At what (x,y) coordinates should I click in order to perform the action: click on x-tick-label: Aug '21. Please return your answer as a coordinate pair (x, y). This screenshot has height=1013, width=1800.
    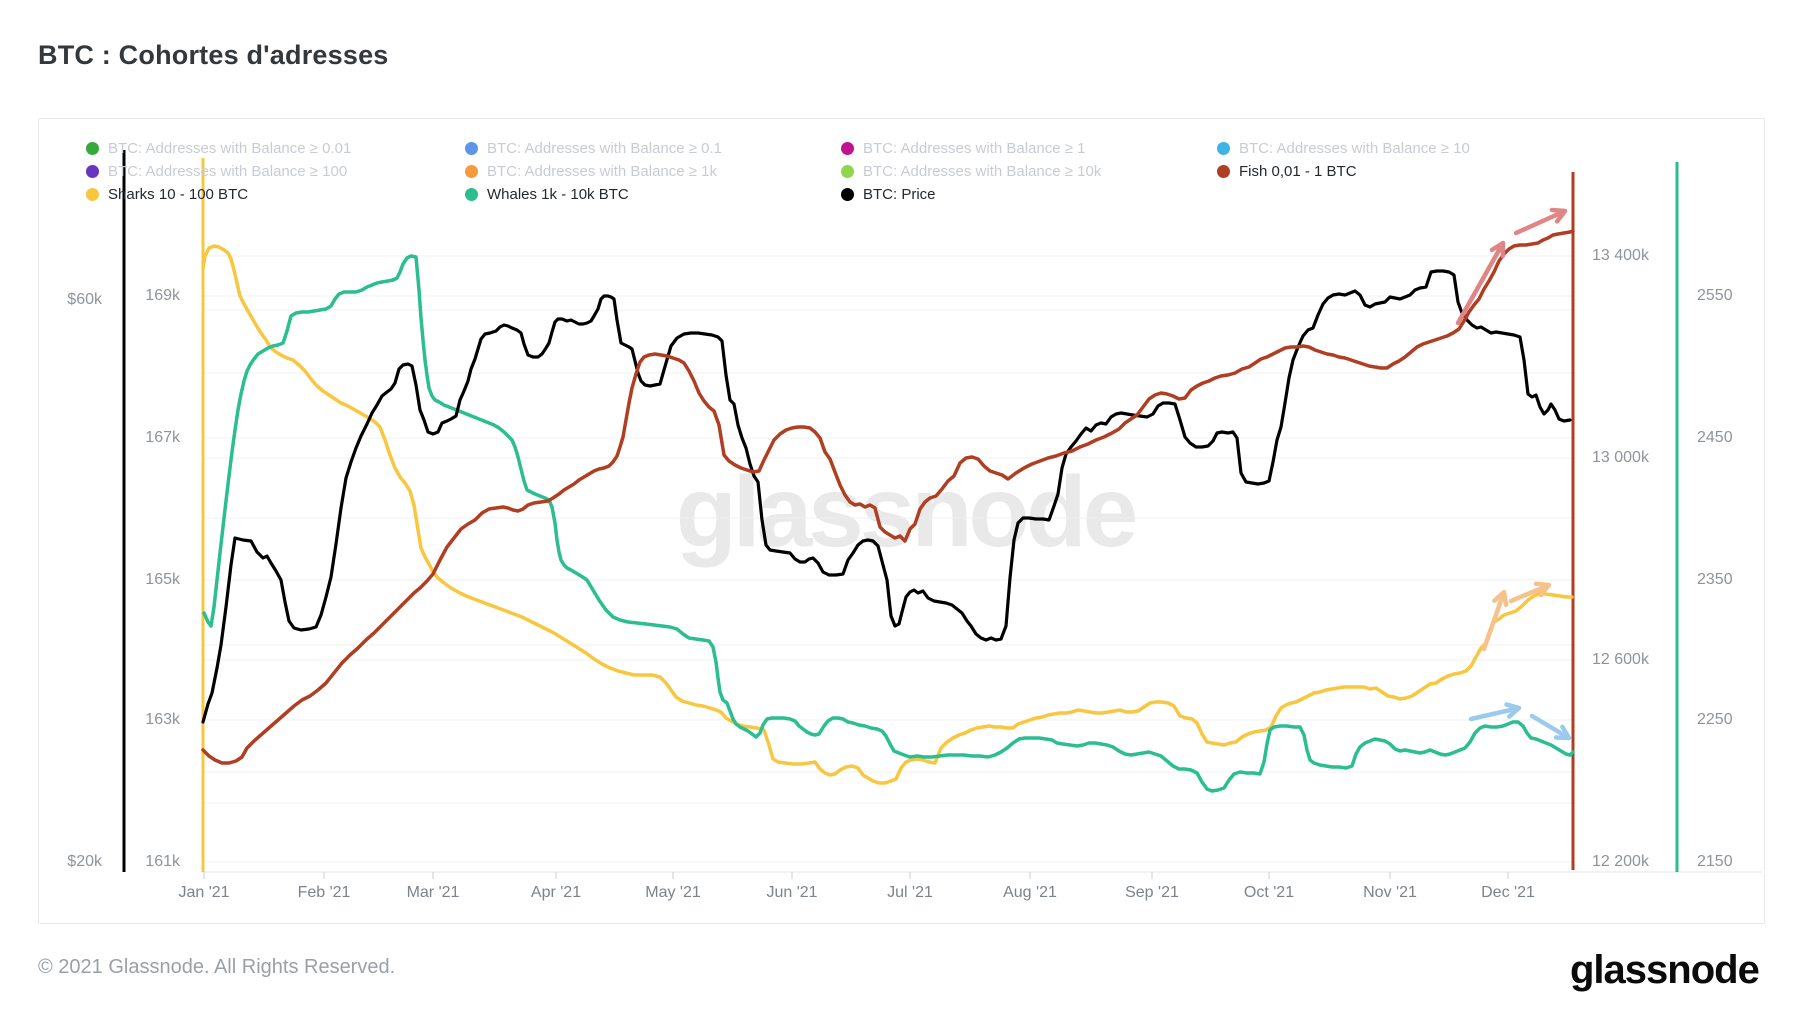
    Looking at the image, I should click on (1030, 892).